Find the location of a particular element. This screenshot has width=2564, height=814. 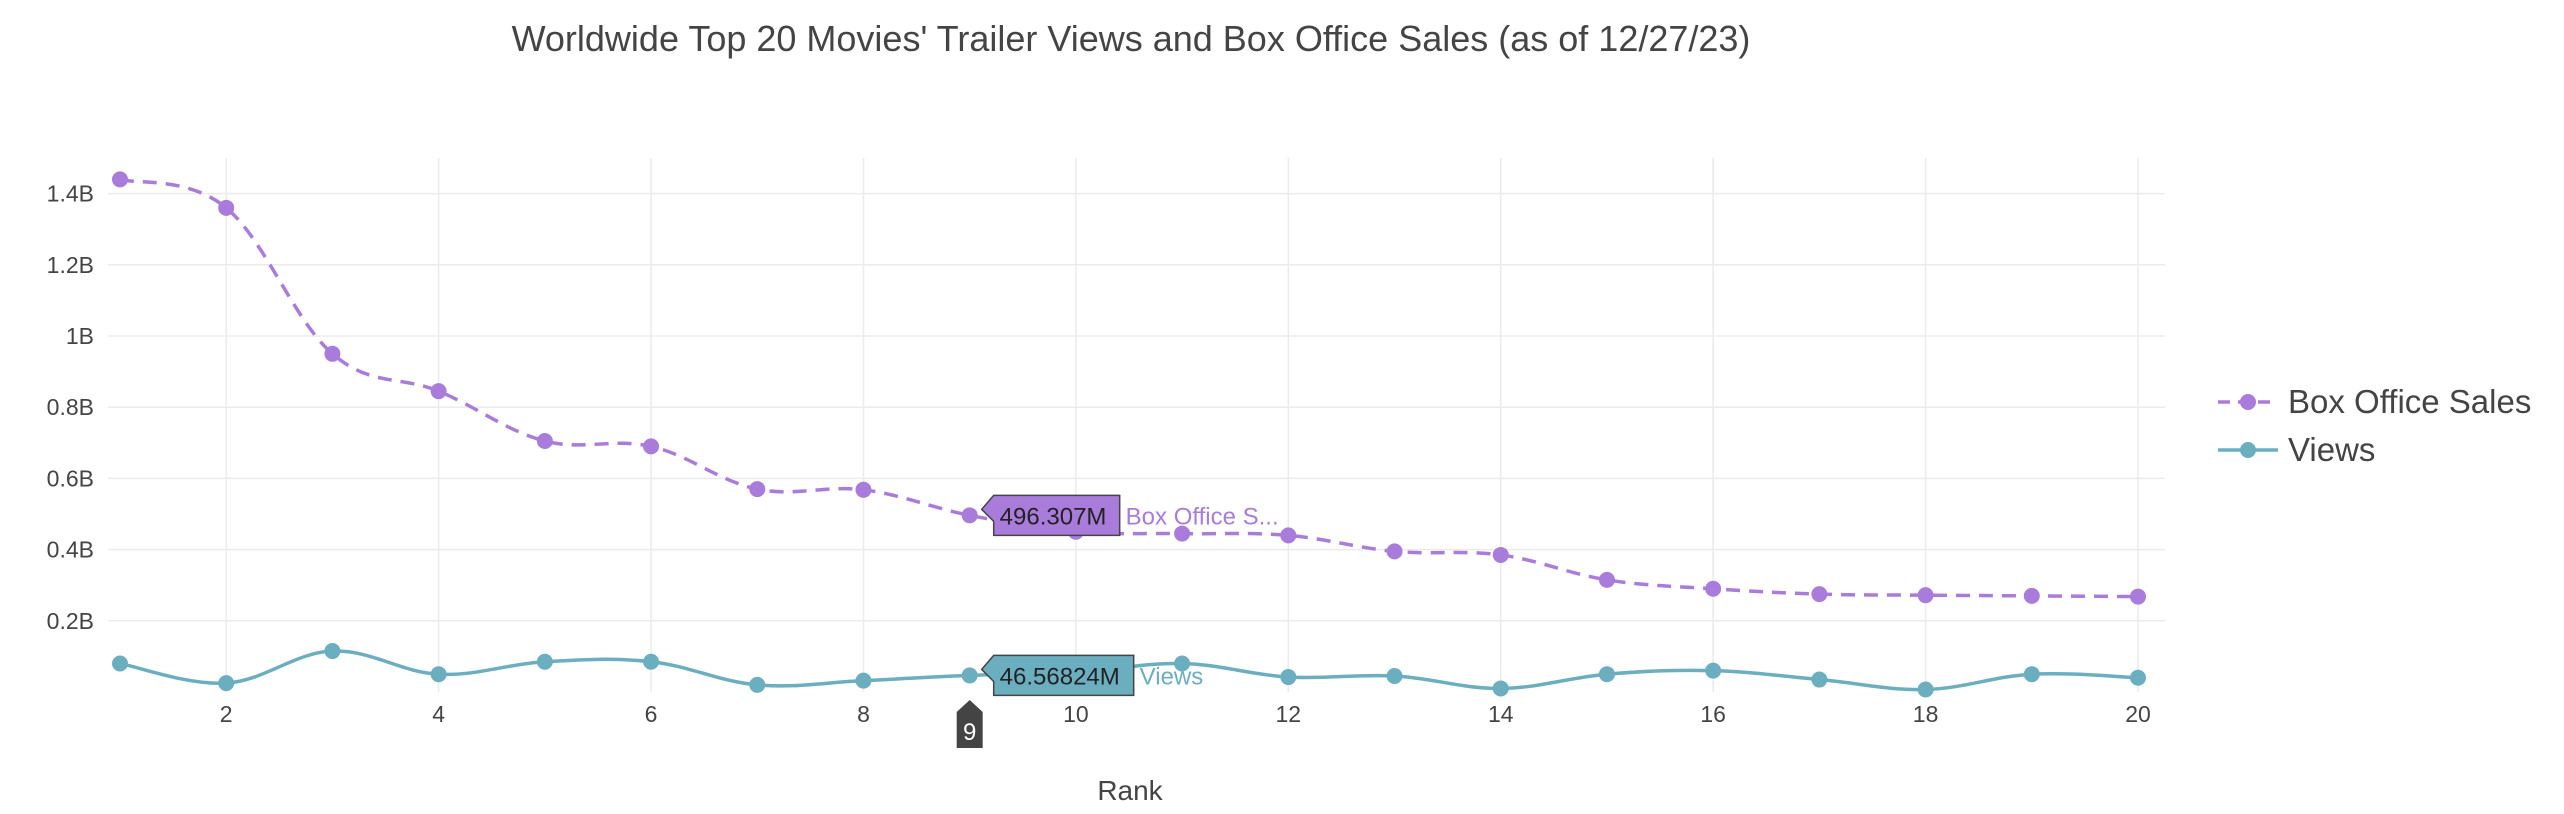

x-tick-label: 8 is located at coordinates (863, 714).